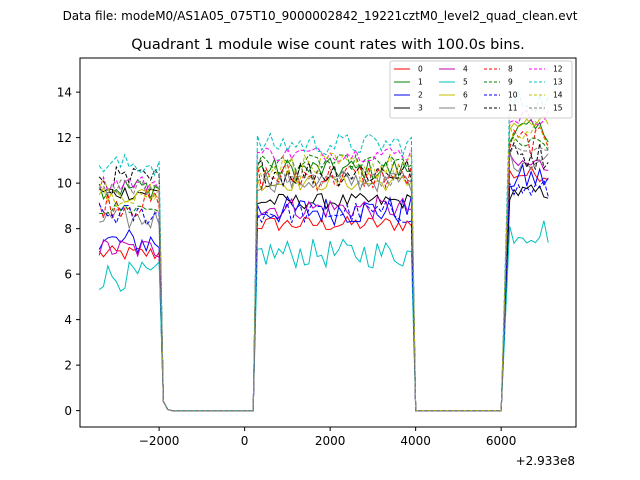 This screenshot has height=480, width=640. I want to click on legend-label-8: 8, so click(510, 69).